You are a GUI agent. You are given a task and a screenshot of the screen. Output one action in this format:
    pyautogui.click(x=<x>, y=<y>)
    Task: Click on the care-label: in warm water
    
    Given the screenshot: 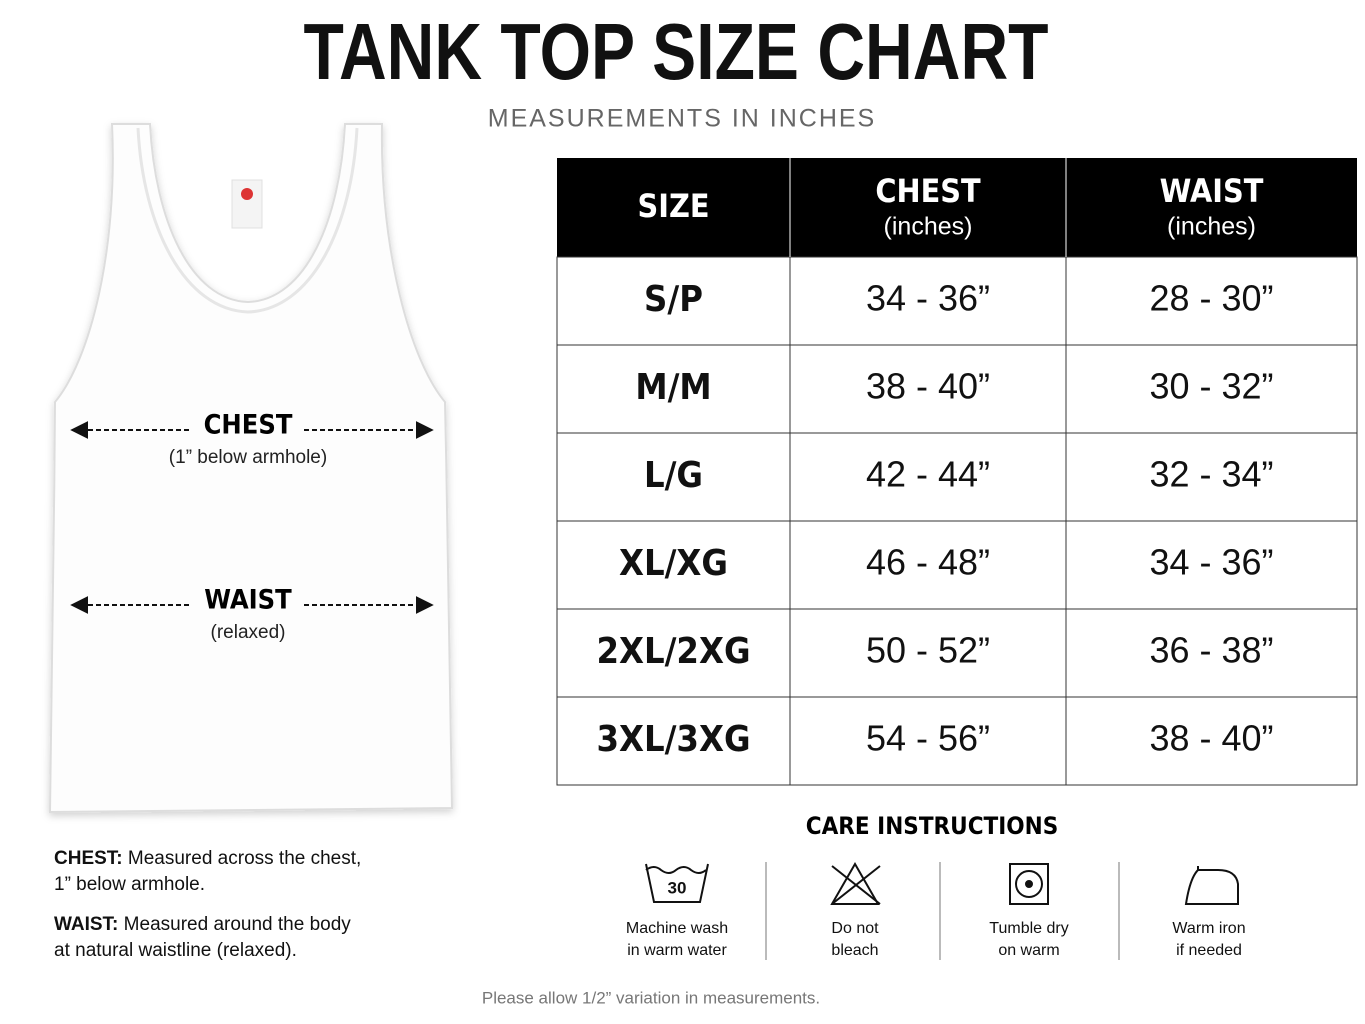 What is the action you would take?
    pyautogui.click(x=677, y=950)
    